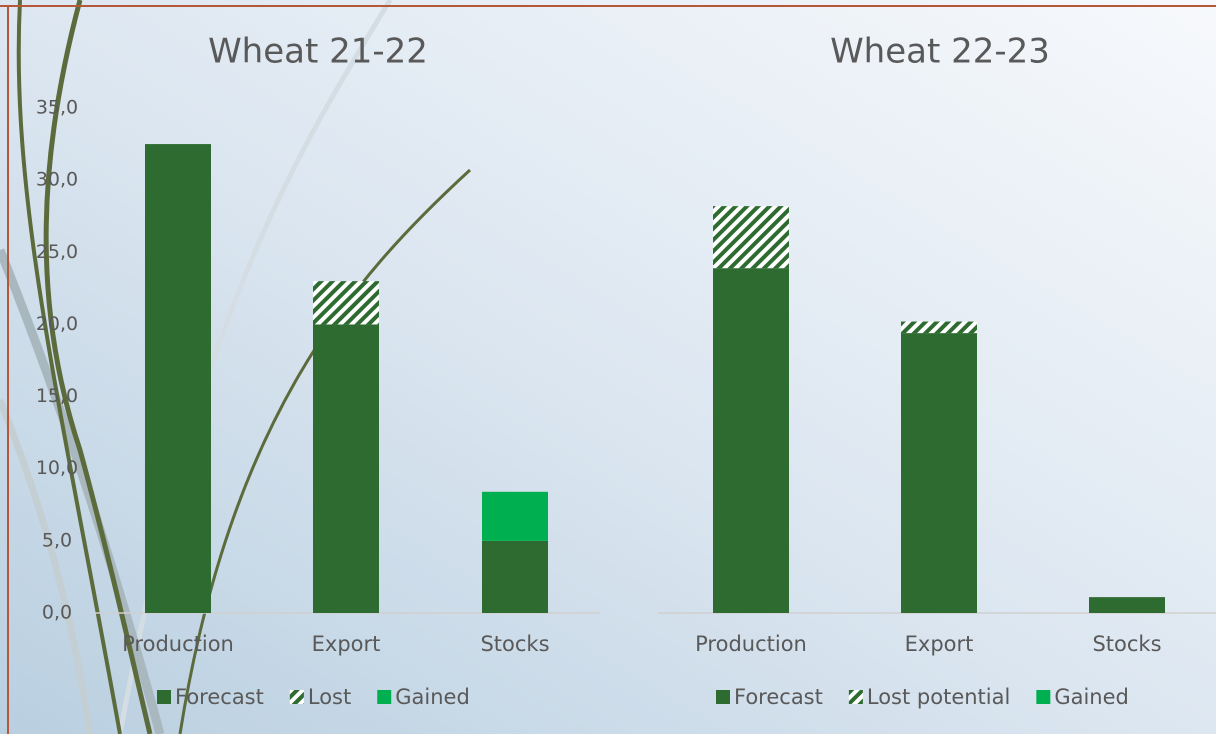 Image resolution: width=1216 pixels, height=734 pixels. What do you see at coordinates (57, 180) in the screenshot?
I see `y-tick-label: 30,0` at bounding box center [57, 180].